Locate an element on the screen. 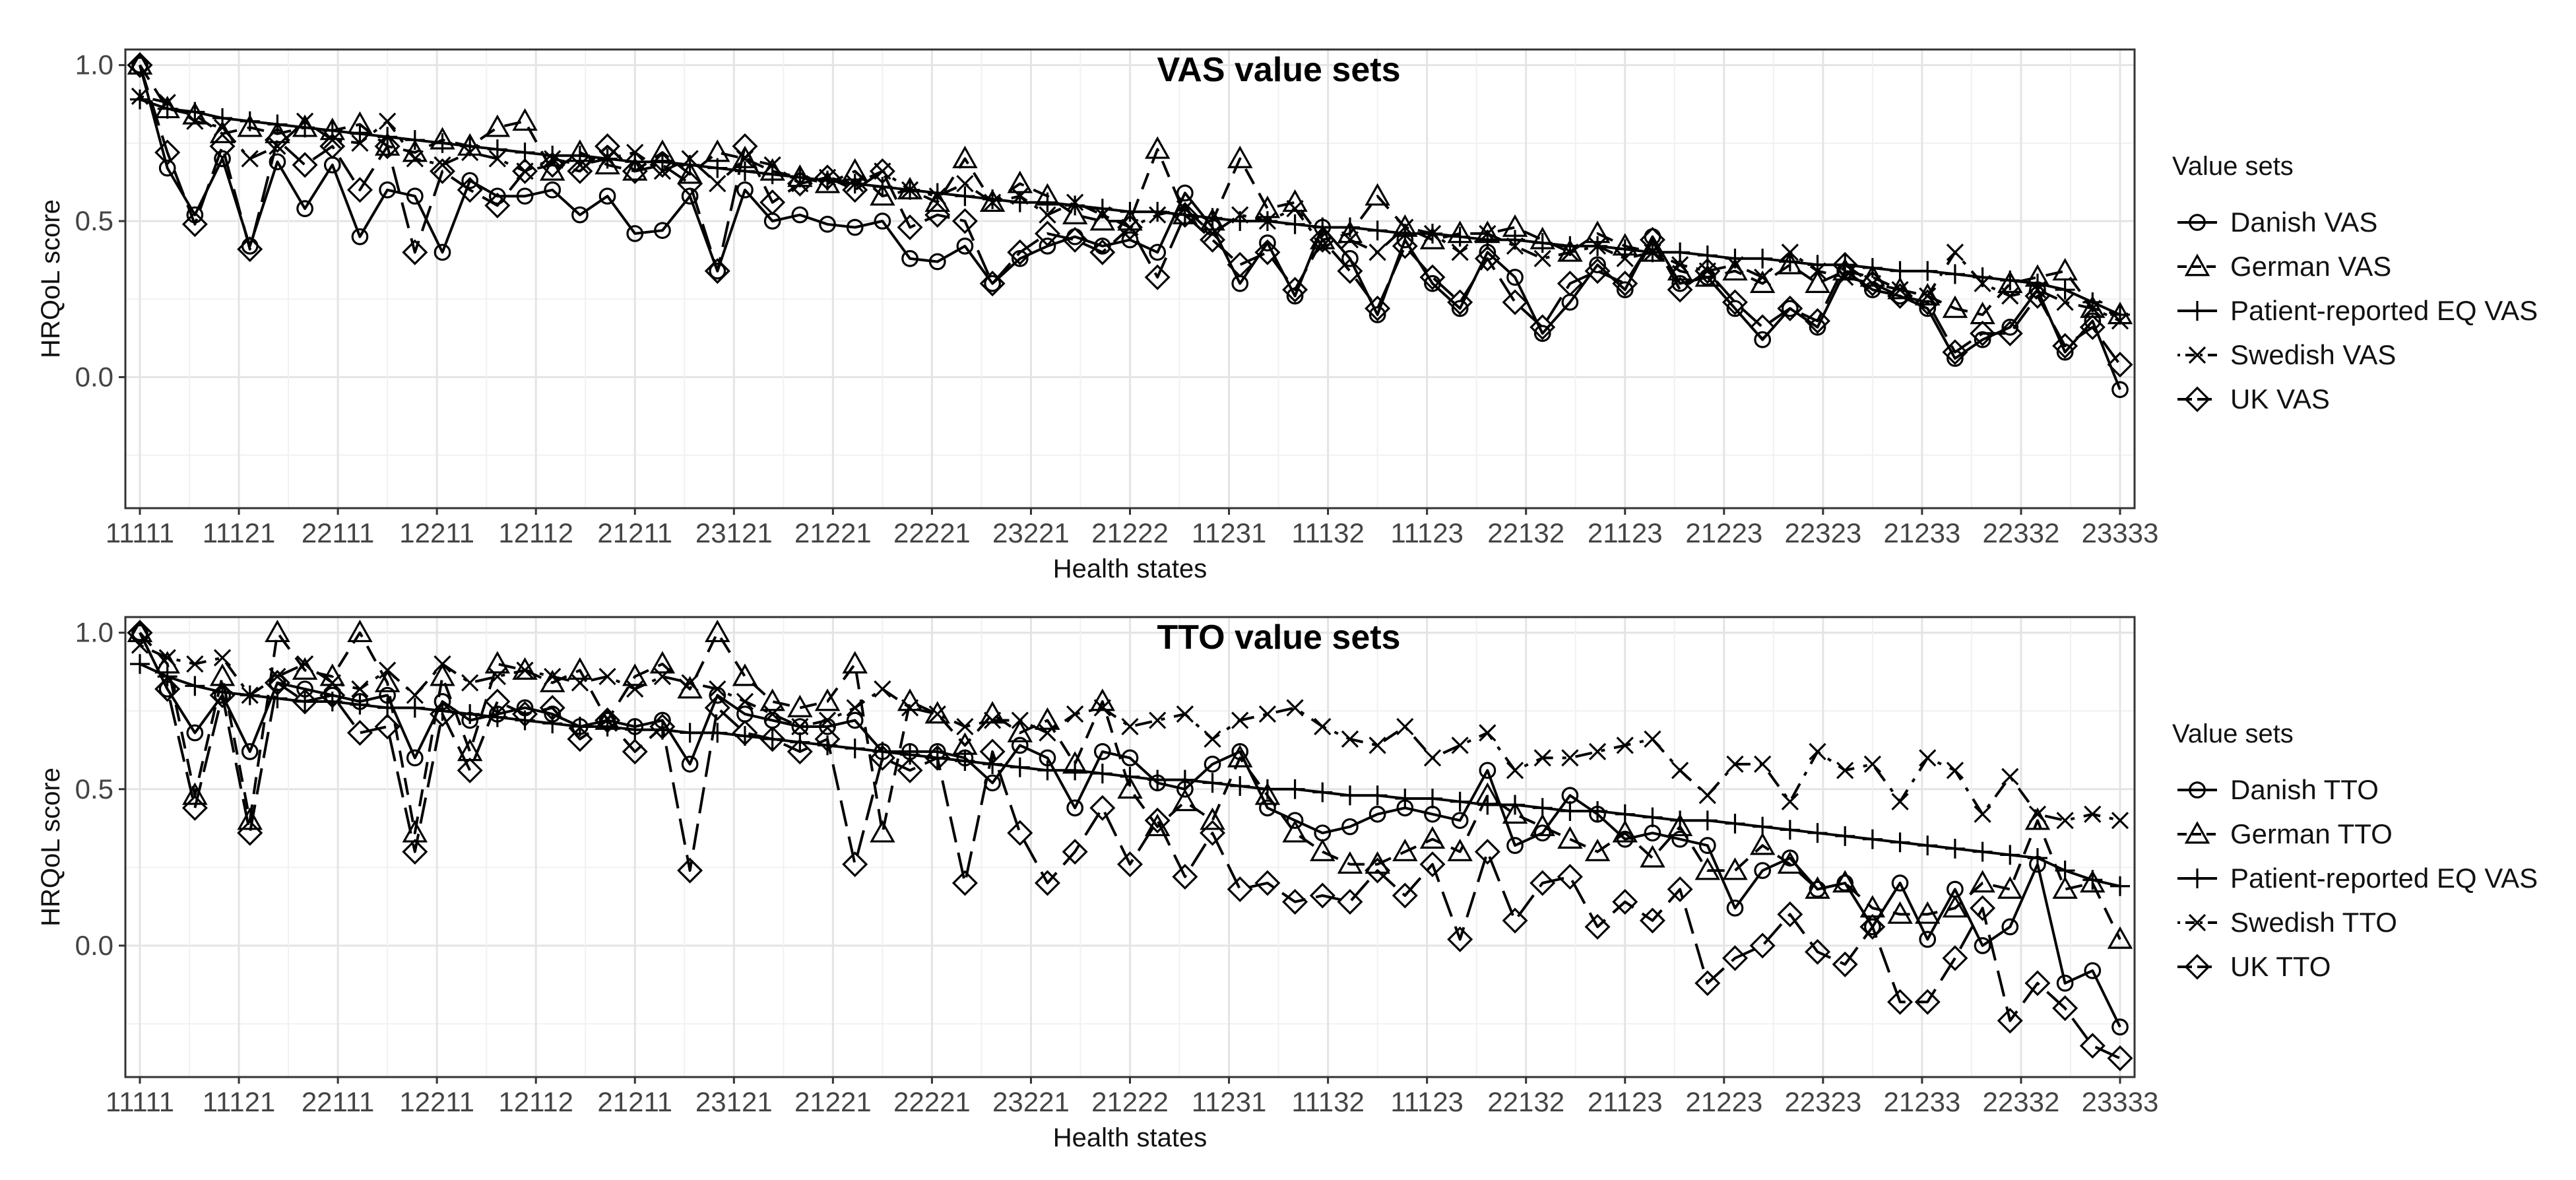 The image size is (2576, 1180). x-tick-label: 11121 is located at coordinates (239, 1101).